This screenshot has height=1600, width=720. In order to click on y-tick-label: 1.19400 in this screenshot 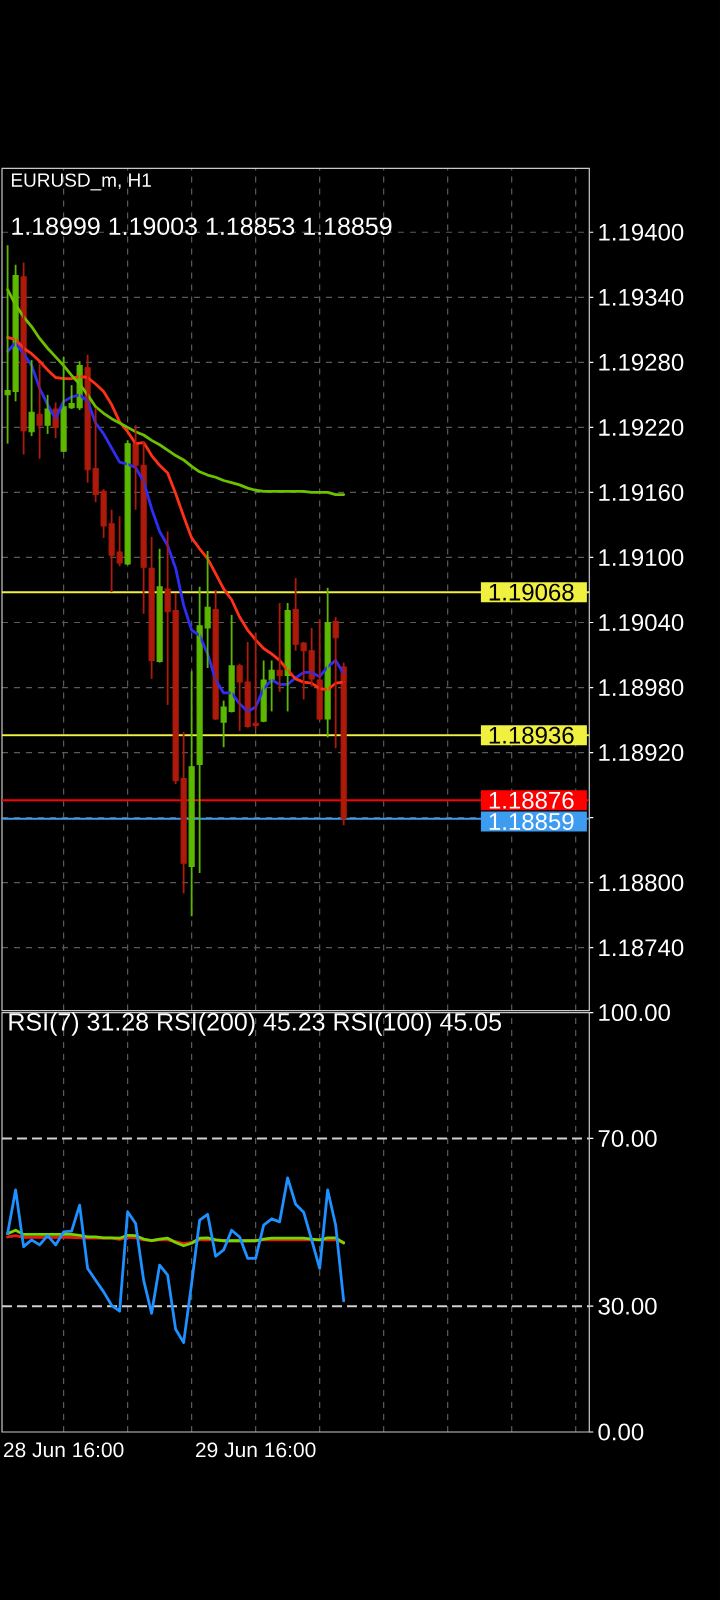, I will do `click(641, 232)`.